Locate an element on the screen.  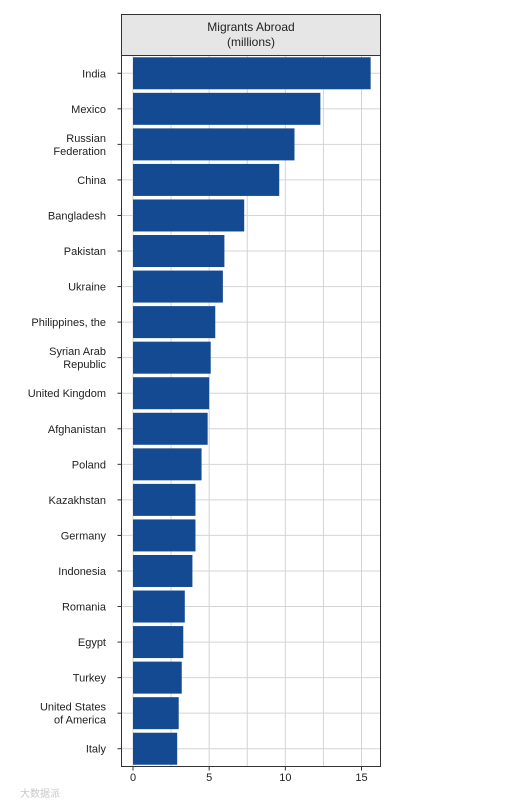
chart-title-band is located at coordinates (251, 35).